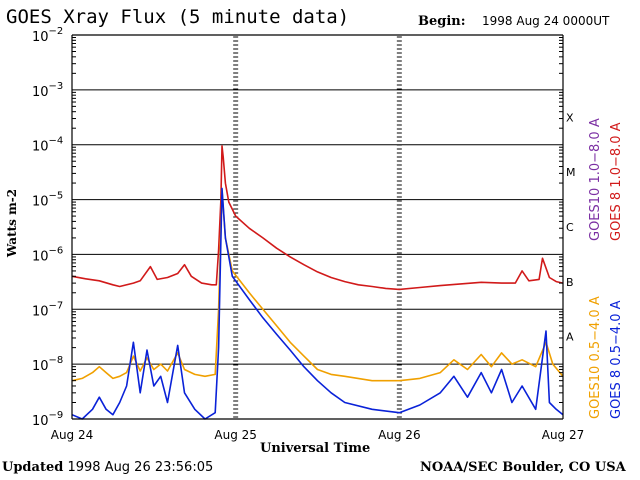 Image resolution: width=640 pixels, height=480 pixels. Describe the element at coordinates (315, 448) in the screenshot. I see `x-axis-label: Universal Time` at that location.